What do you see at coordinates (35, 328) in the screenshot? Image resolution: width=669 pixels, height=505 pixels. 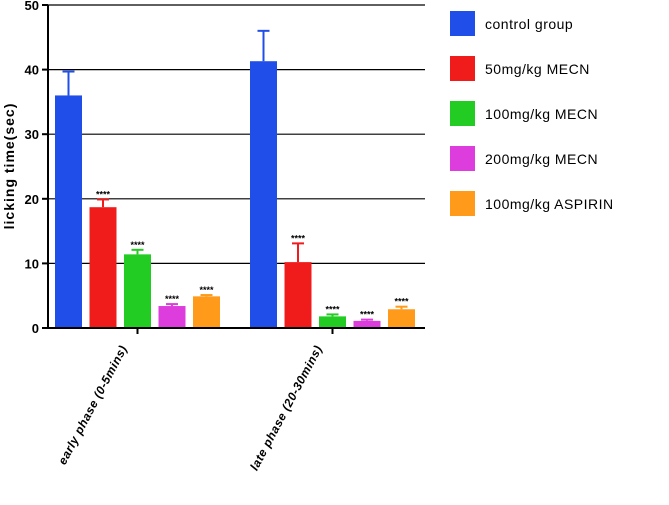 I see `y-tick-label-0: 0` at bounding box center [35, 328].